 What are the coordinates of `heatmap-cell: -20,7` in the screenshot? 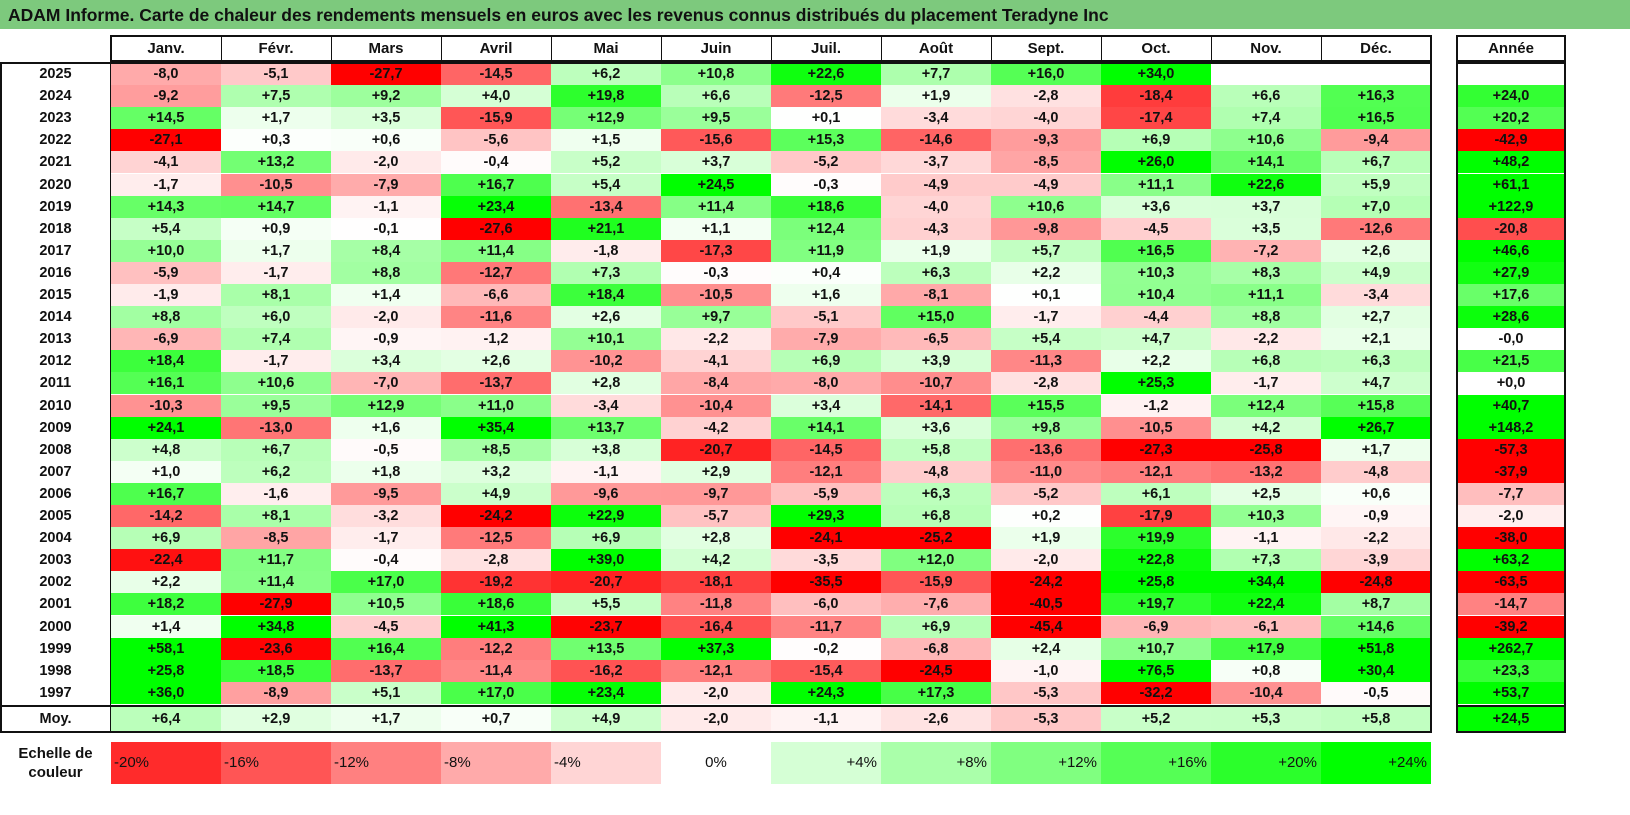 It's located at (716, 449).